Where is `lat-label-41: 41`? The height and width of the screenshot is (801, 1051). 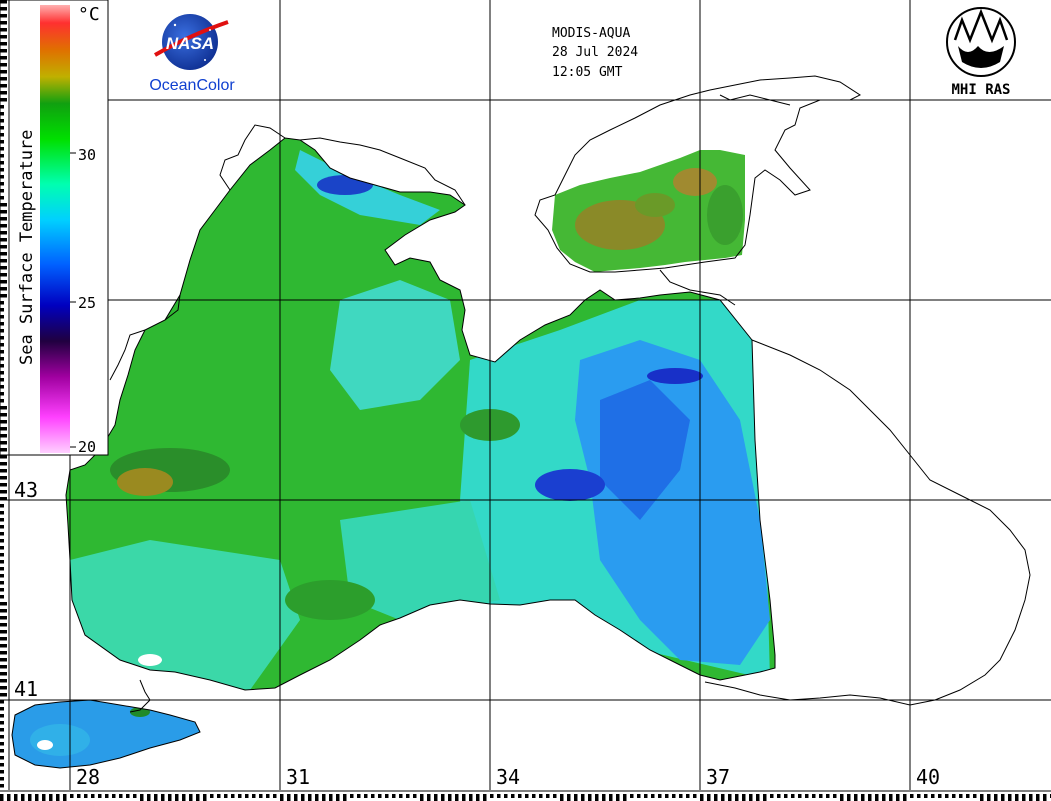 lat-label-41: 41 is located at coordinates (26, 689).